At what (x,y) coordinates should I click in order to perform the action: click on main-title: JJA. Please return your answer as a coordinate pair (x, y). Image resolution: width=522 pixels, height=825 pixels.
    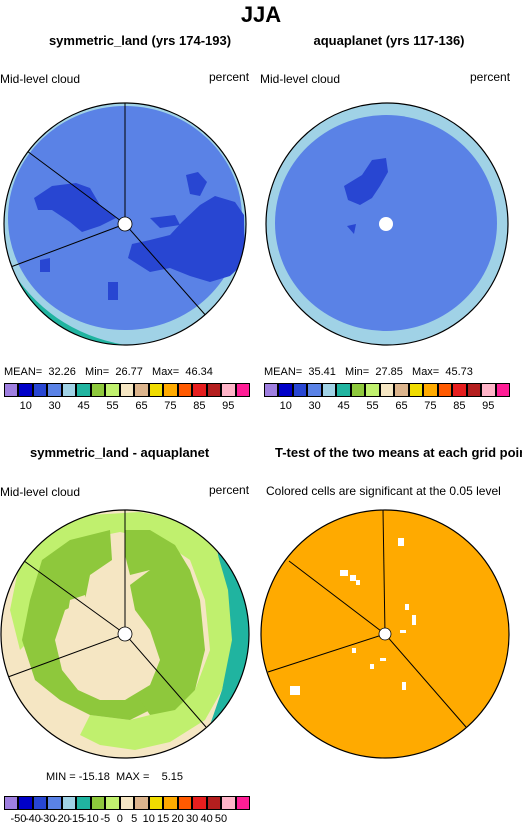
    Looking at the image, I should click on (261, 14).